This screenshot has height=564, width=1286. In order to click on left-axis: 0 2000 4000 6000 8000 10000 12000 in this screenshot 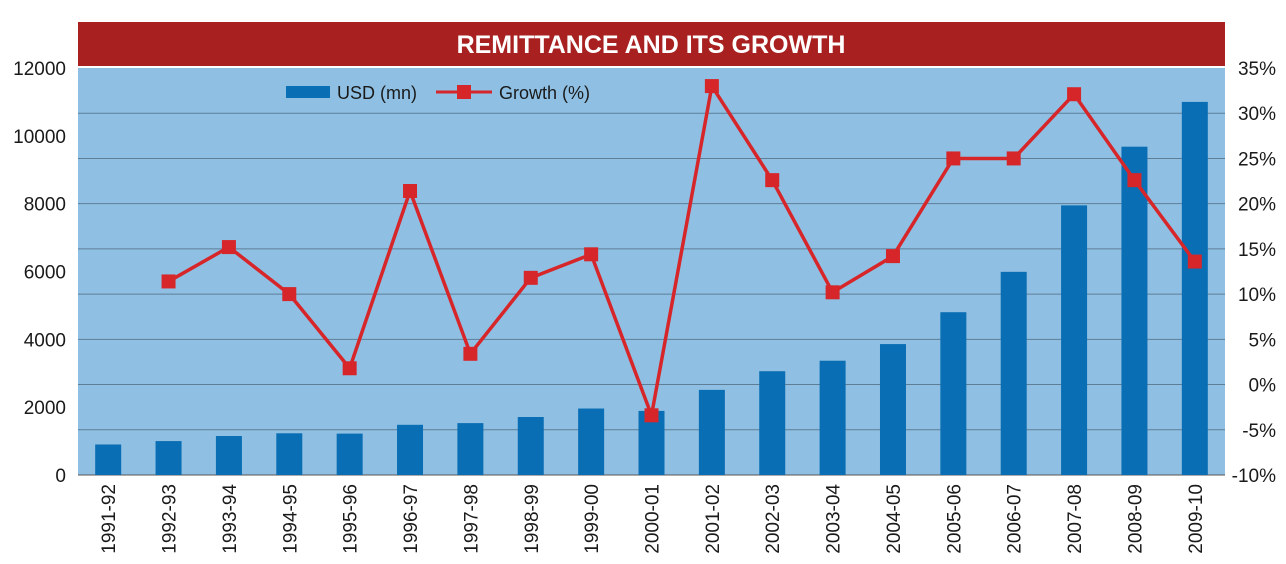, I will do `click(39, 273)`.